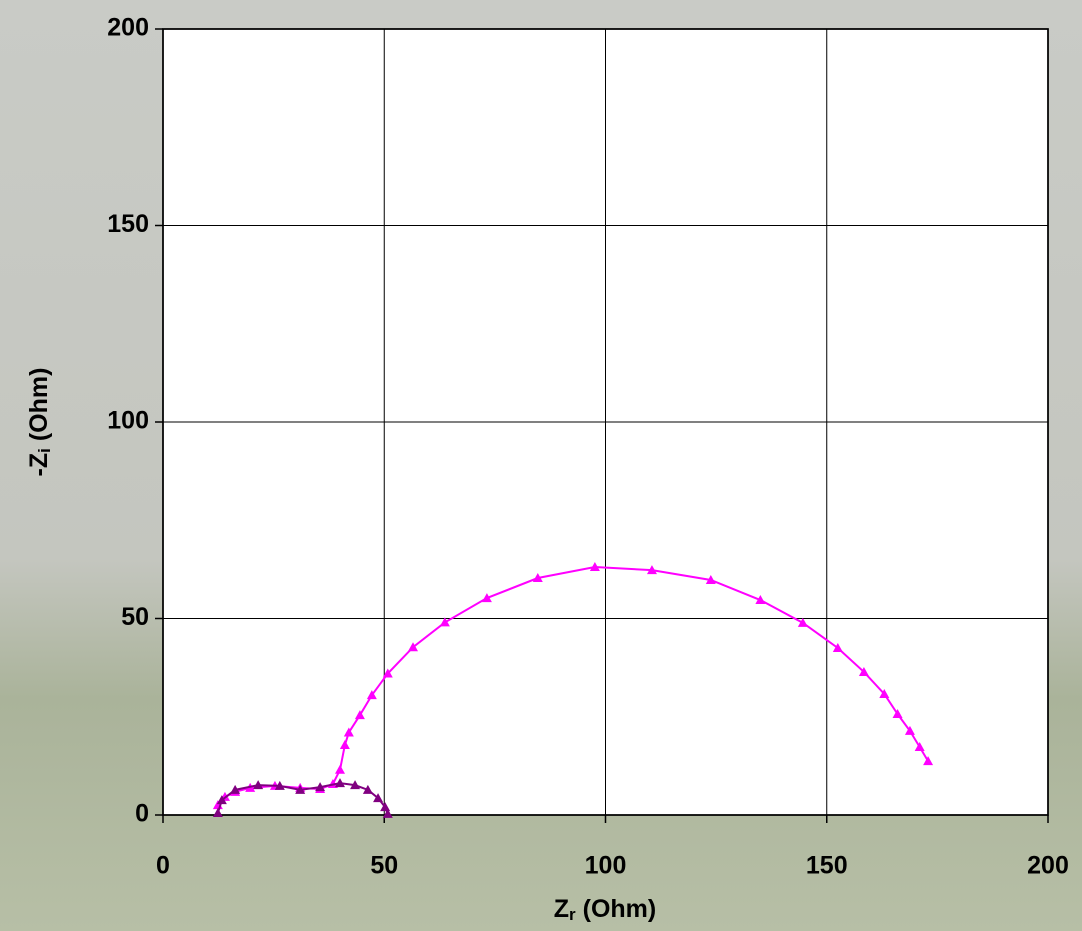 This screenshot has width=1082, height=931. I want to click on y-tick-label: 200, so click(128, 28).